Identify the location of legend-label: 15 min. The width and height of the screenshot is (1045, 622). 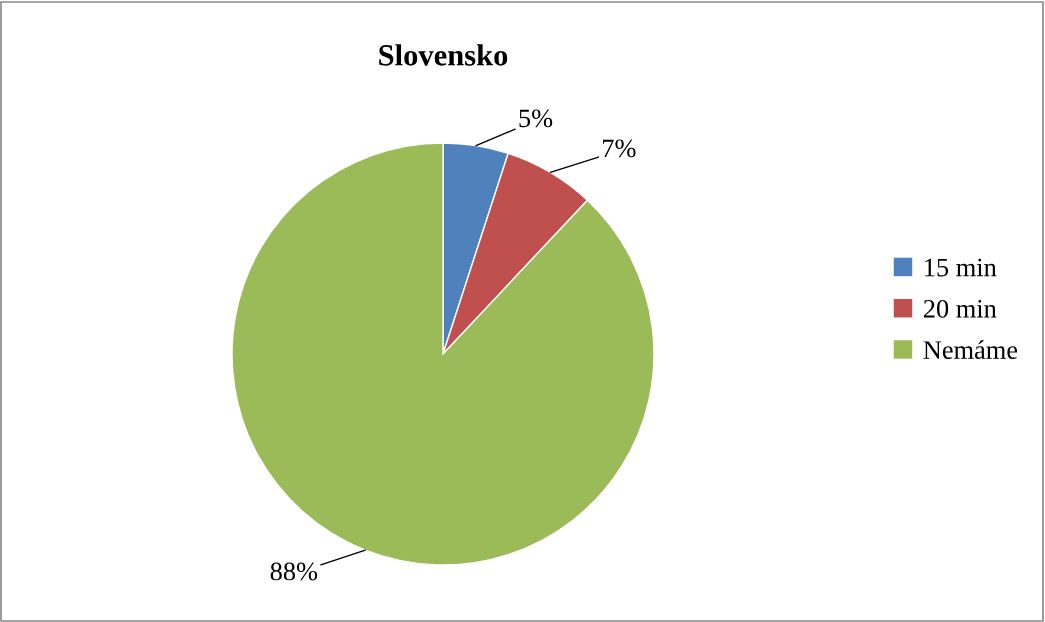
(961, 267).